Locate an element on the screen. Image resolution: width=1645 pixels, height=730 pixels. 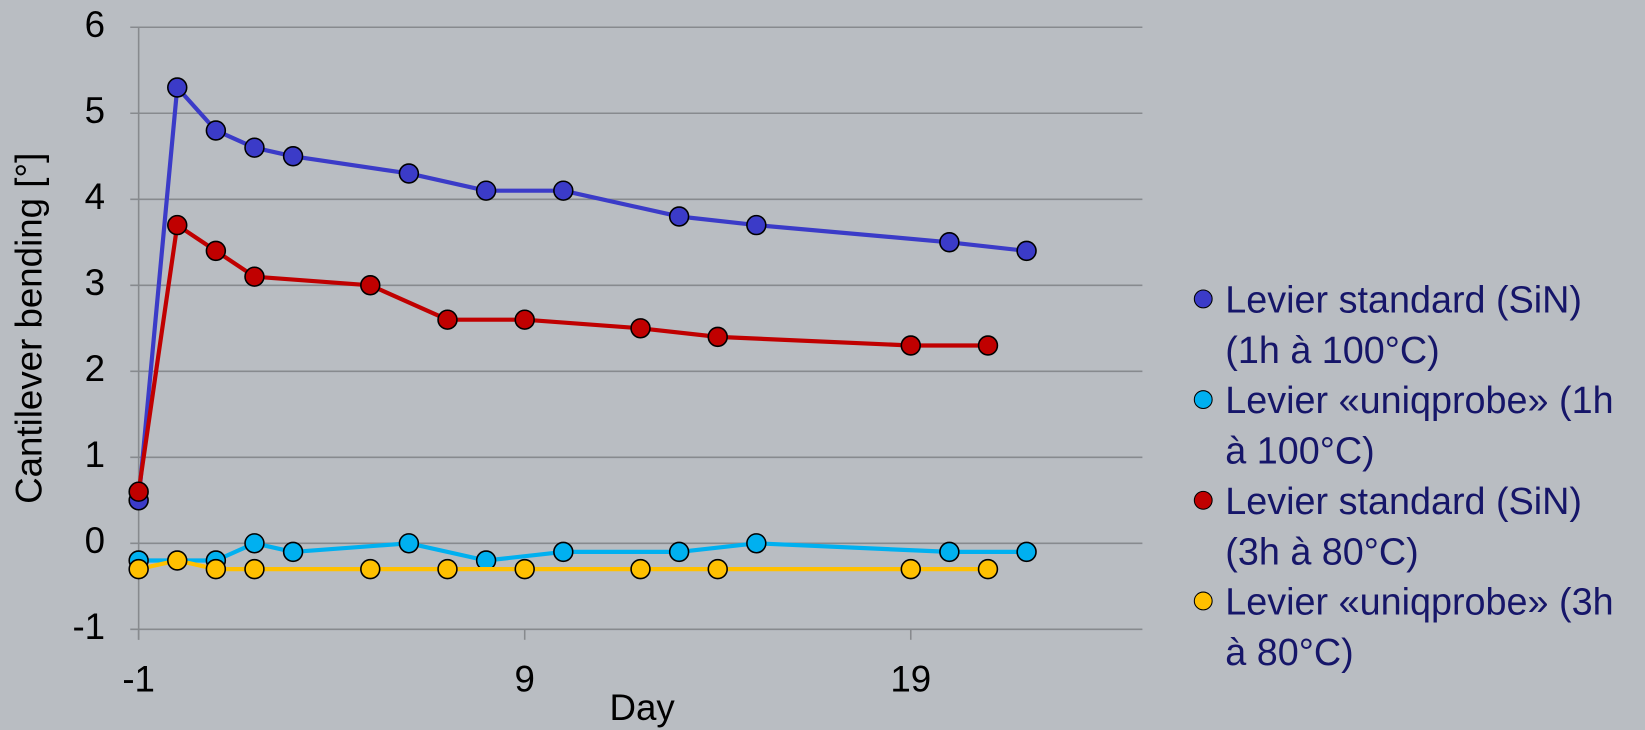
legend-label: Levier standard (SiN) (1h à 100°C) is located at coordinates (1404, 324).